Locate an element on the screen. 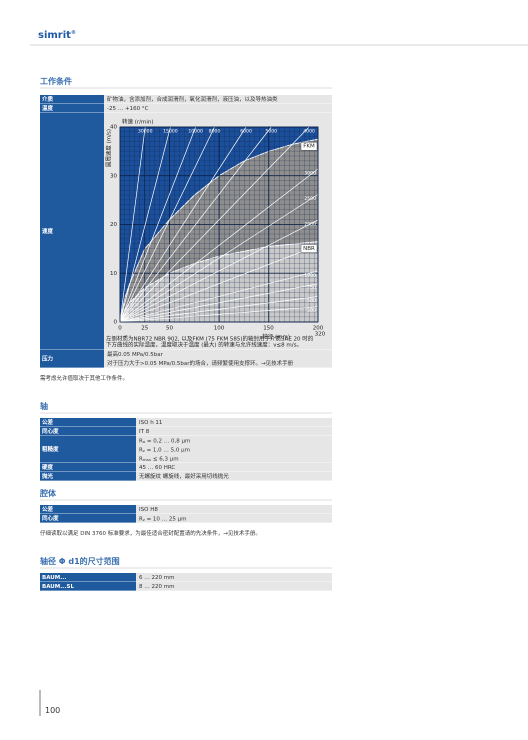  x-tick-label: 150 is located at coordinates (268, 329).